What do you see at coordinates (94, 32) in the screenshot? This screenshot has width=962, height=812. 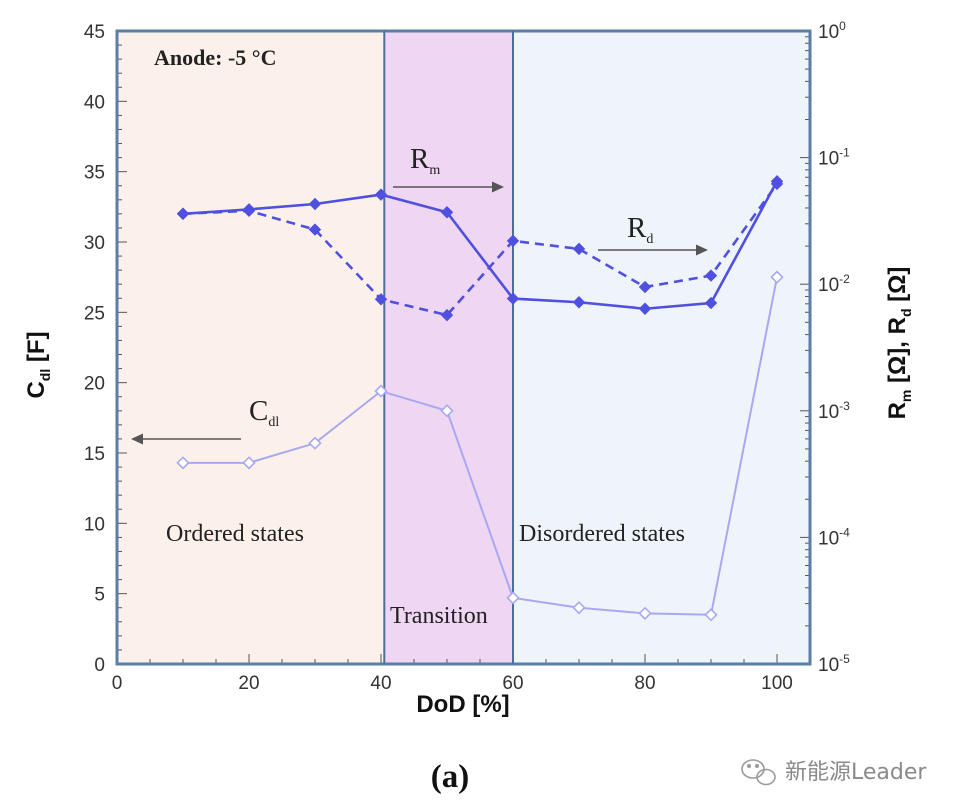 I see `left-y-tick-label: 45` at bounding box center [94, 32].